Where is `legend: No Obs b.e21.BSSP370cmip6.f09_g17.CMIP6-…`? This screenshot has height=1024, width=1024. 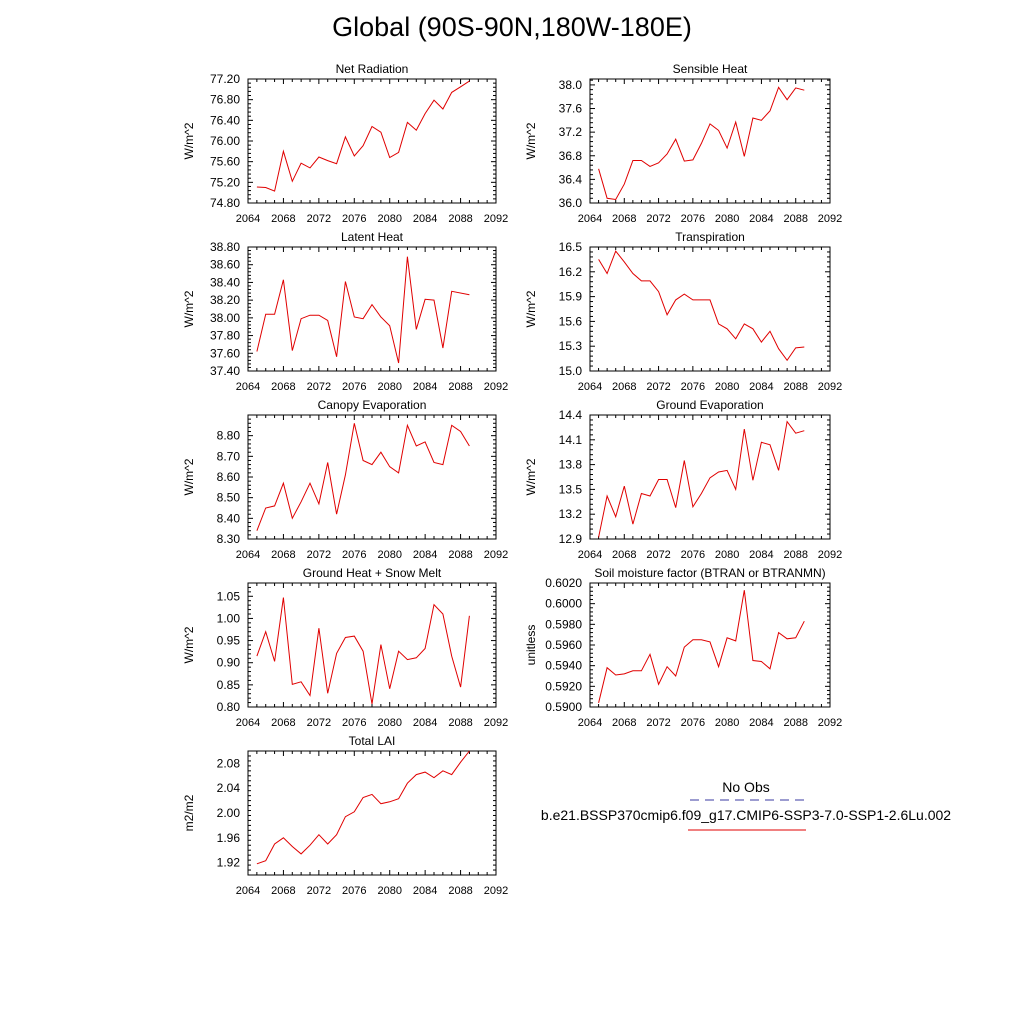
legend: No Obs b.e21.BSSP370cmip6.f09_g17.CMIP6-… is located at coordinates (746, 805).